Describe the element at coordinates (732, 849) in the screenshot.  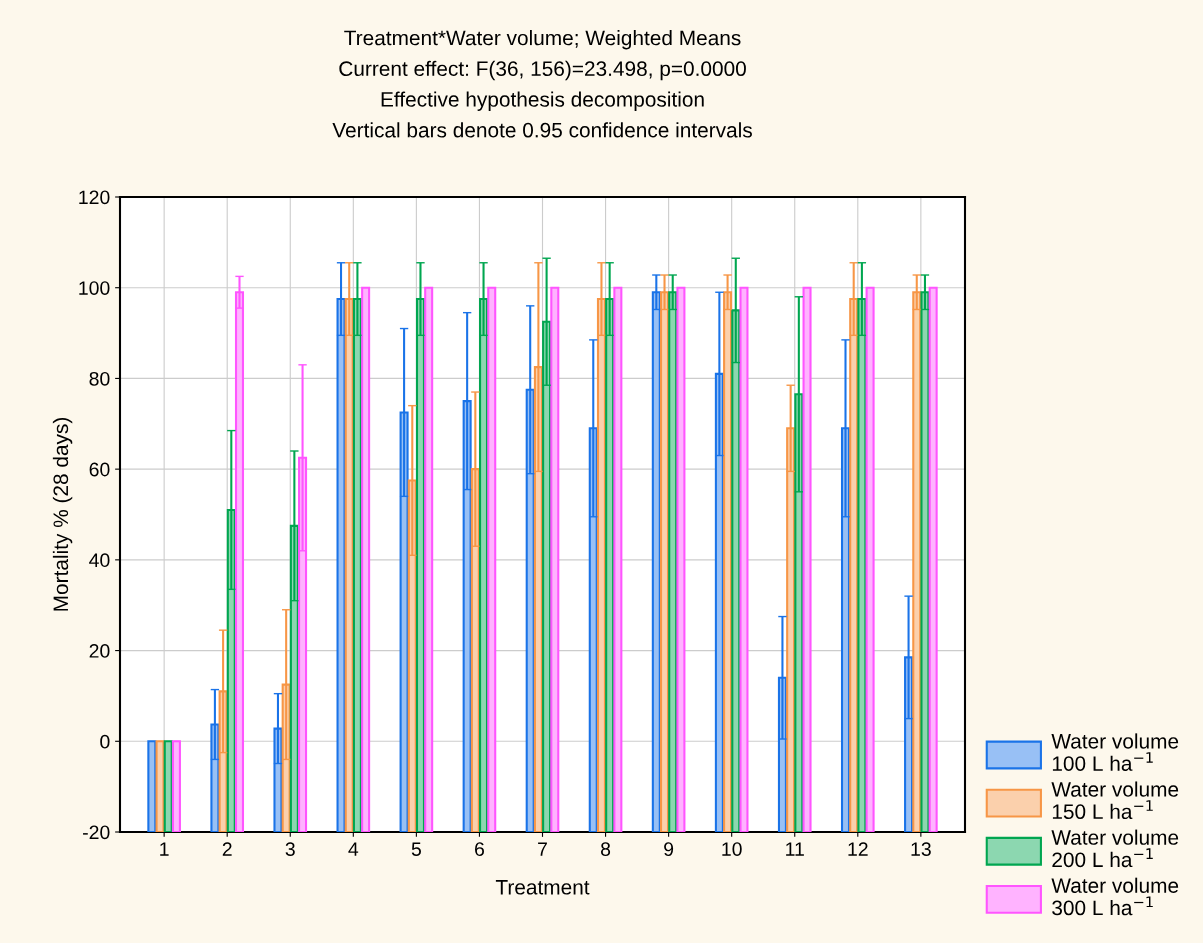
I see `x-tick-label: 10` at that location.